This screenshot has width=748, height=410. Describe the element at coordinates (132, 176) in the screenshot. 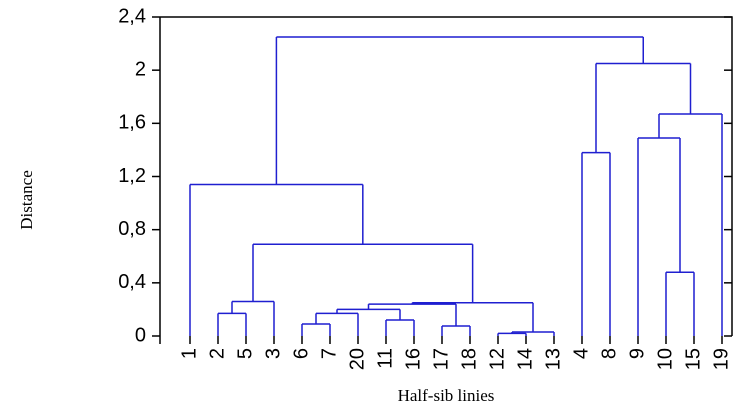

I see `y-tick-label: 1,2` at that location.